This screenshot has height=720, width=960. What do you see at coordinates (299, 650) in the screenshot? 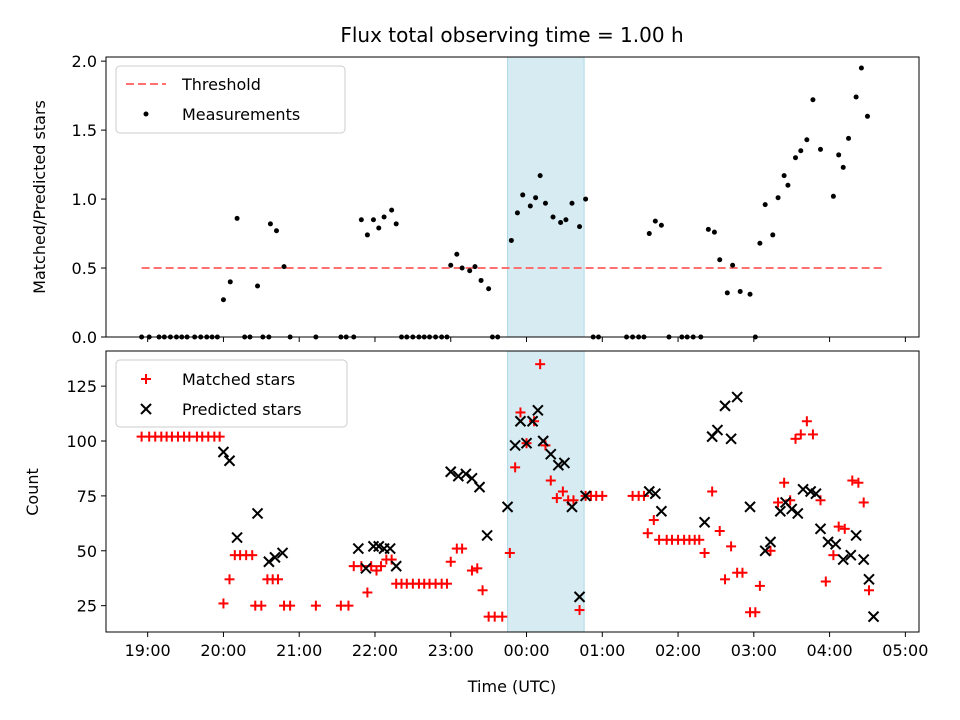
I see `bottom-x-tick-label: 21:00` at bounding box center [299, 650].